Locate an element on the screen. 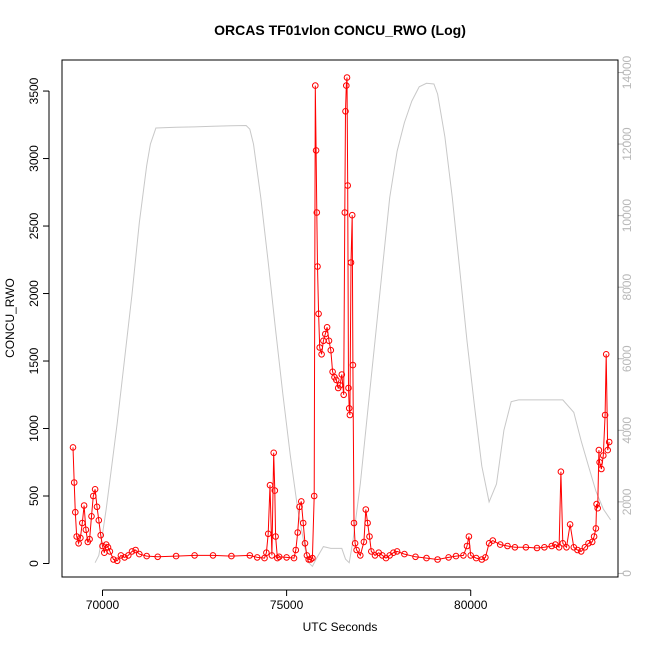 Image resolution: width=650 pixels, height=650 pixels. y-axis-label: CONCU_RWO is located at coordinates (10, 318).